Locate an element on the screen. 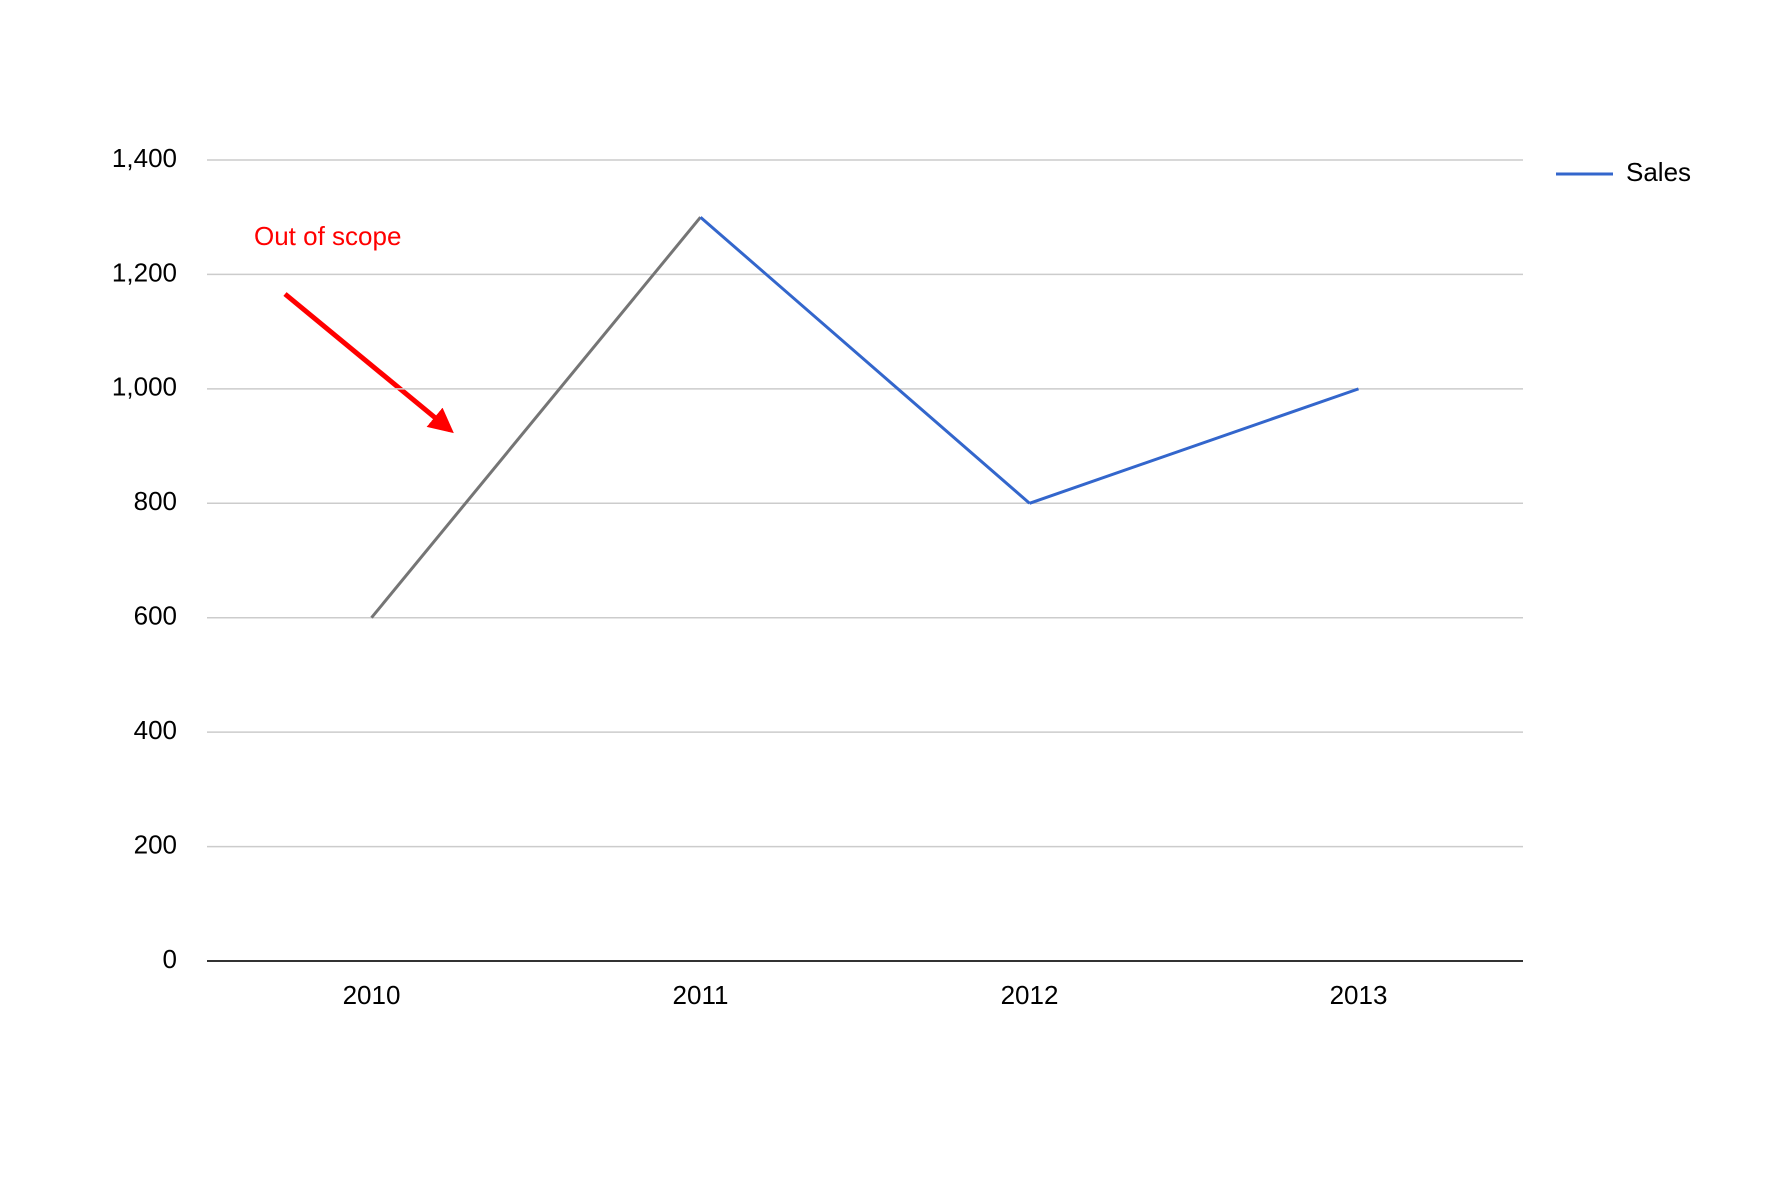 The image size is (1778, 1182). x-tick-label: 2012 is located at coordinates (1030, 995).